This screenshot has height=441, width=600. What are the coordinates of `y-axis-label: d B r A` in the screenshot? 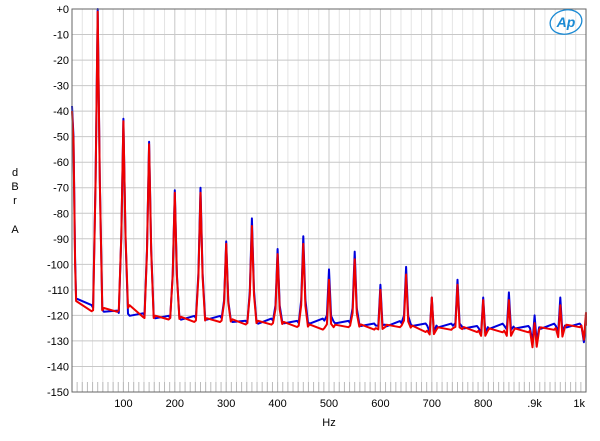 It's located at (15, 201).